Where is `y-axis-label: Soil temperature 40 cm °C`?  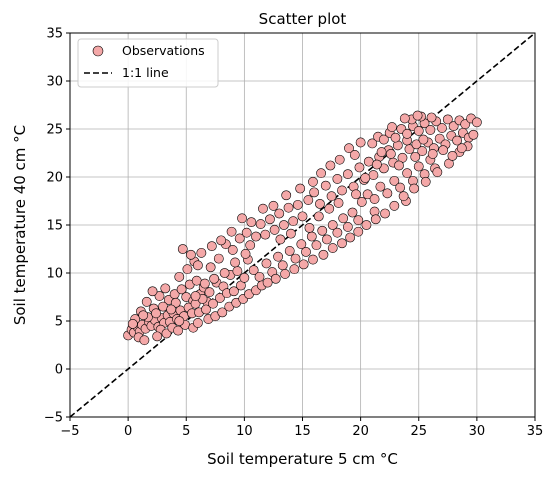 y-axis-label: Soil temperature 40 cm °C is located at coordinates (20, 225).